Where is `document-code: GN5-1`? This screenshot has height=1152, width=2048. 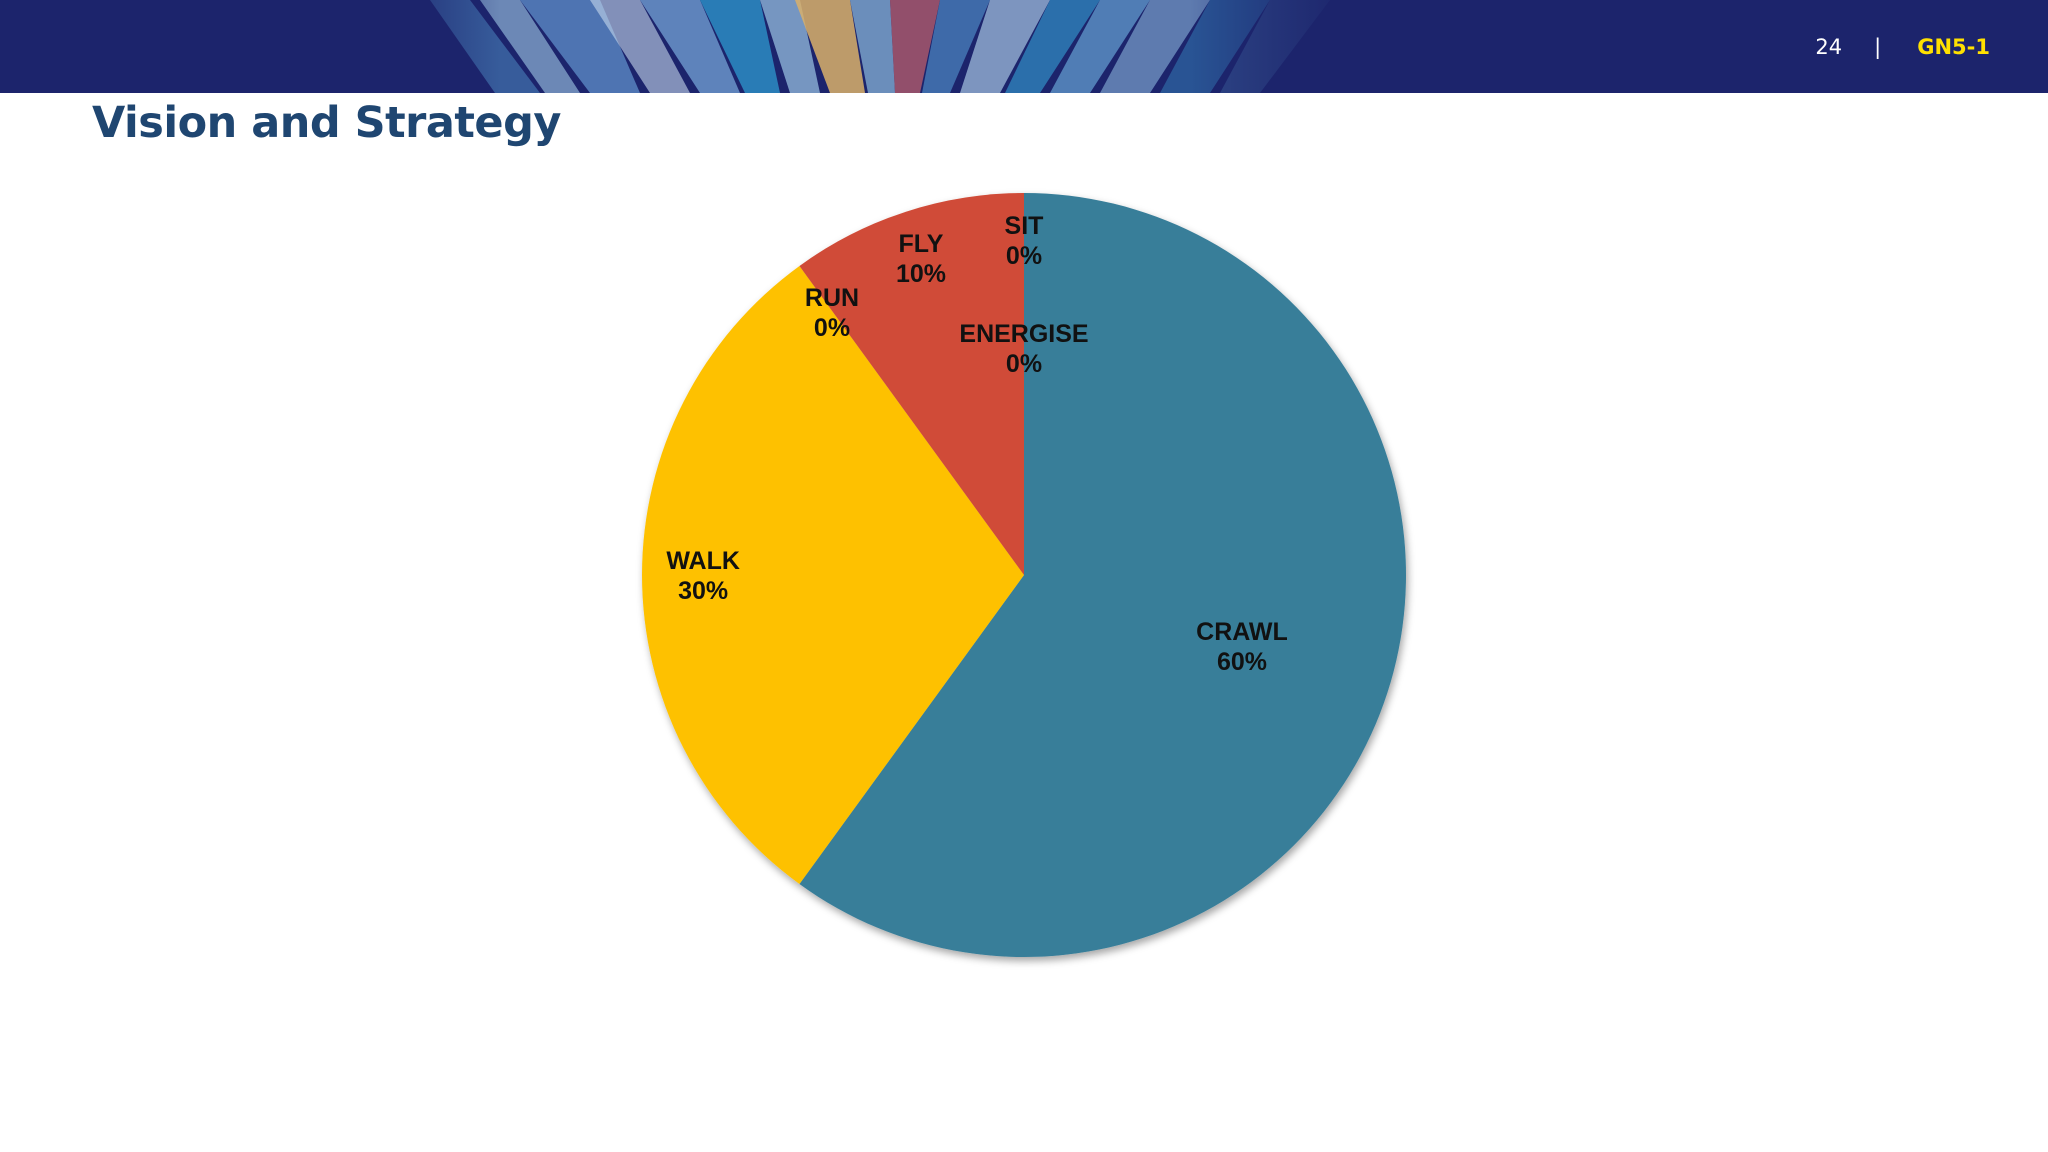 document-code: GN5-1 is located at coordinates (1953, 47).